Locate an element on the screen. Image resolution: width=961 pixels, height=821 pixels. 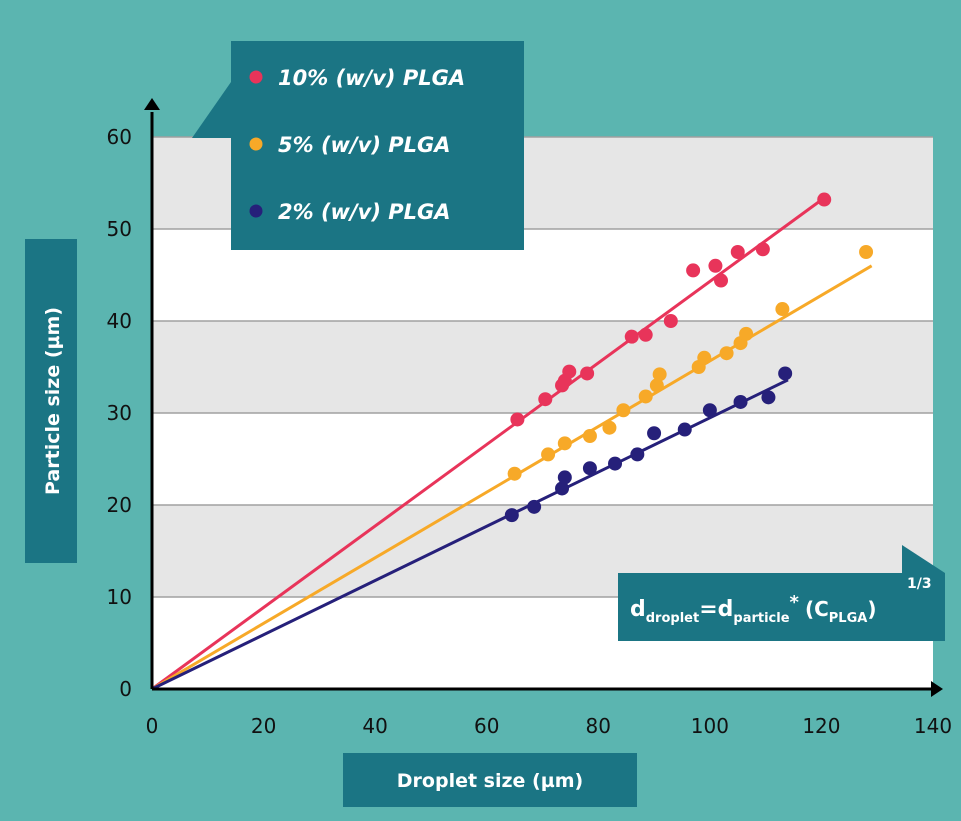
formula-box is located at coordinates (781, 607).